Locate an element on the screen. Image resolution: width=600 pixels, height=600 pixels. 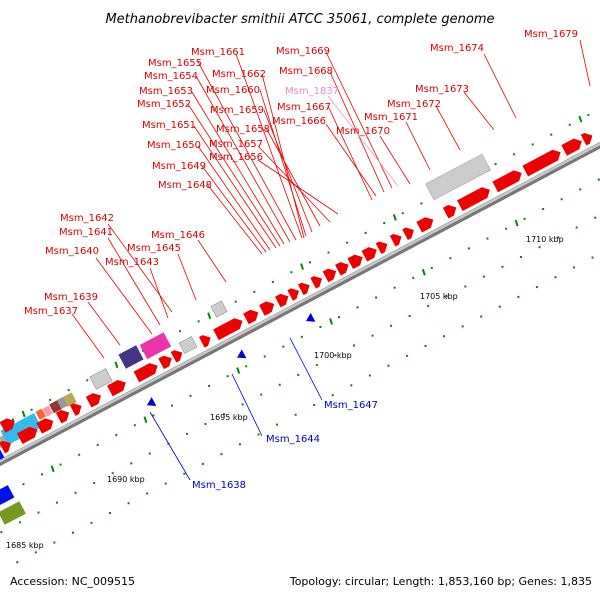
gene-label-reverse: Msm_1638 is located at coordinates (219, 485).